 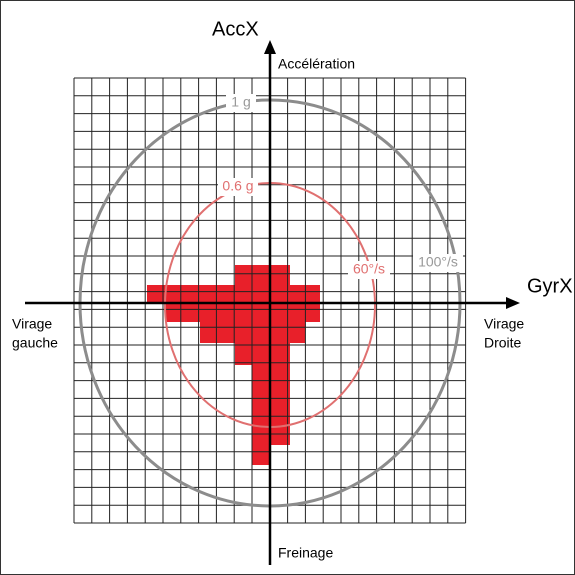 I want to click on left-label: Virage, so click(x=32, y=324).